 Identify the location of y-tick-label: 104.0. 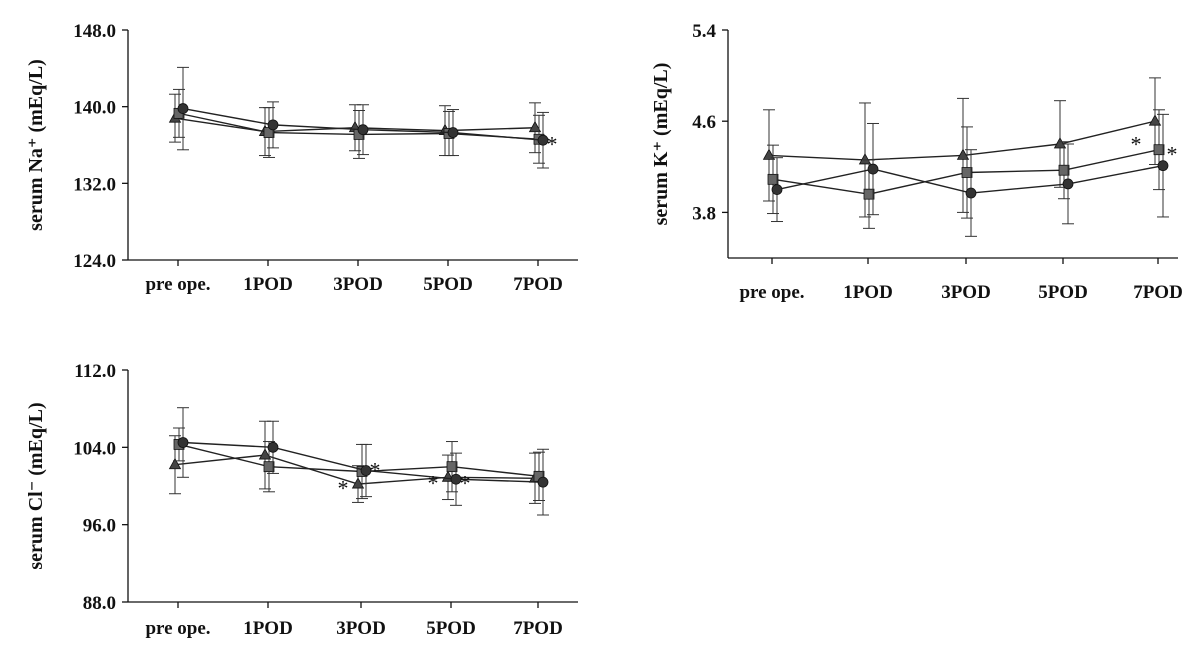
(94, 448).